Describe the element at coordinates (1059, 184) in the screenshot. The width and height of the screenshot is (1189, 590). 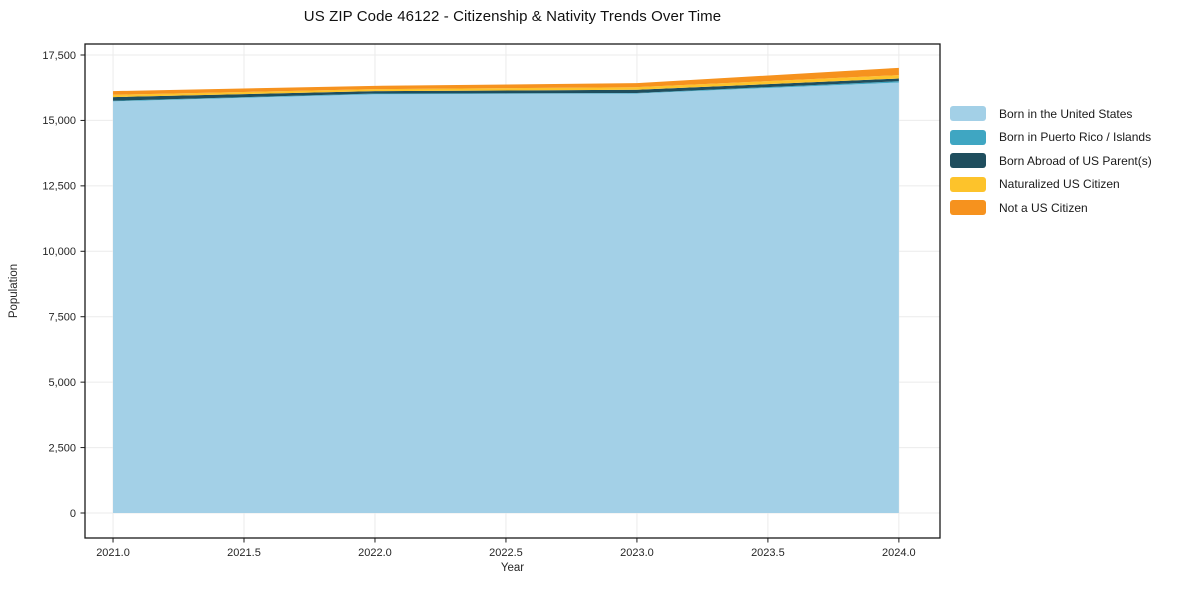
I see `legend-label: Naturalized US Citizen` at that location.